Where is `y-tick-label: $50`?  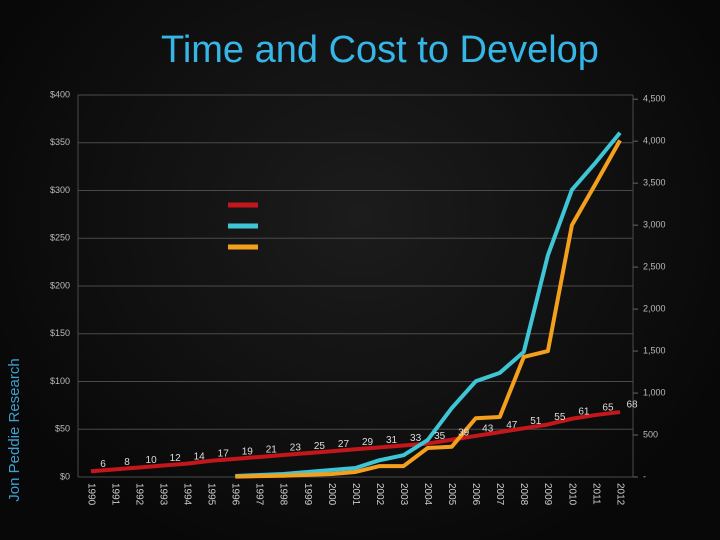
y-tick-label: $50 is located at coordinates (62, 429).